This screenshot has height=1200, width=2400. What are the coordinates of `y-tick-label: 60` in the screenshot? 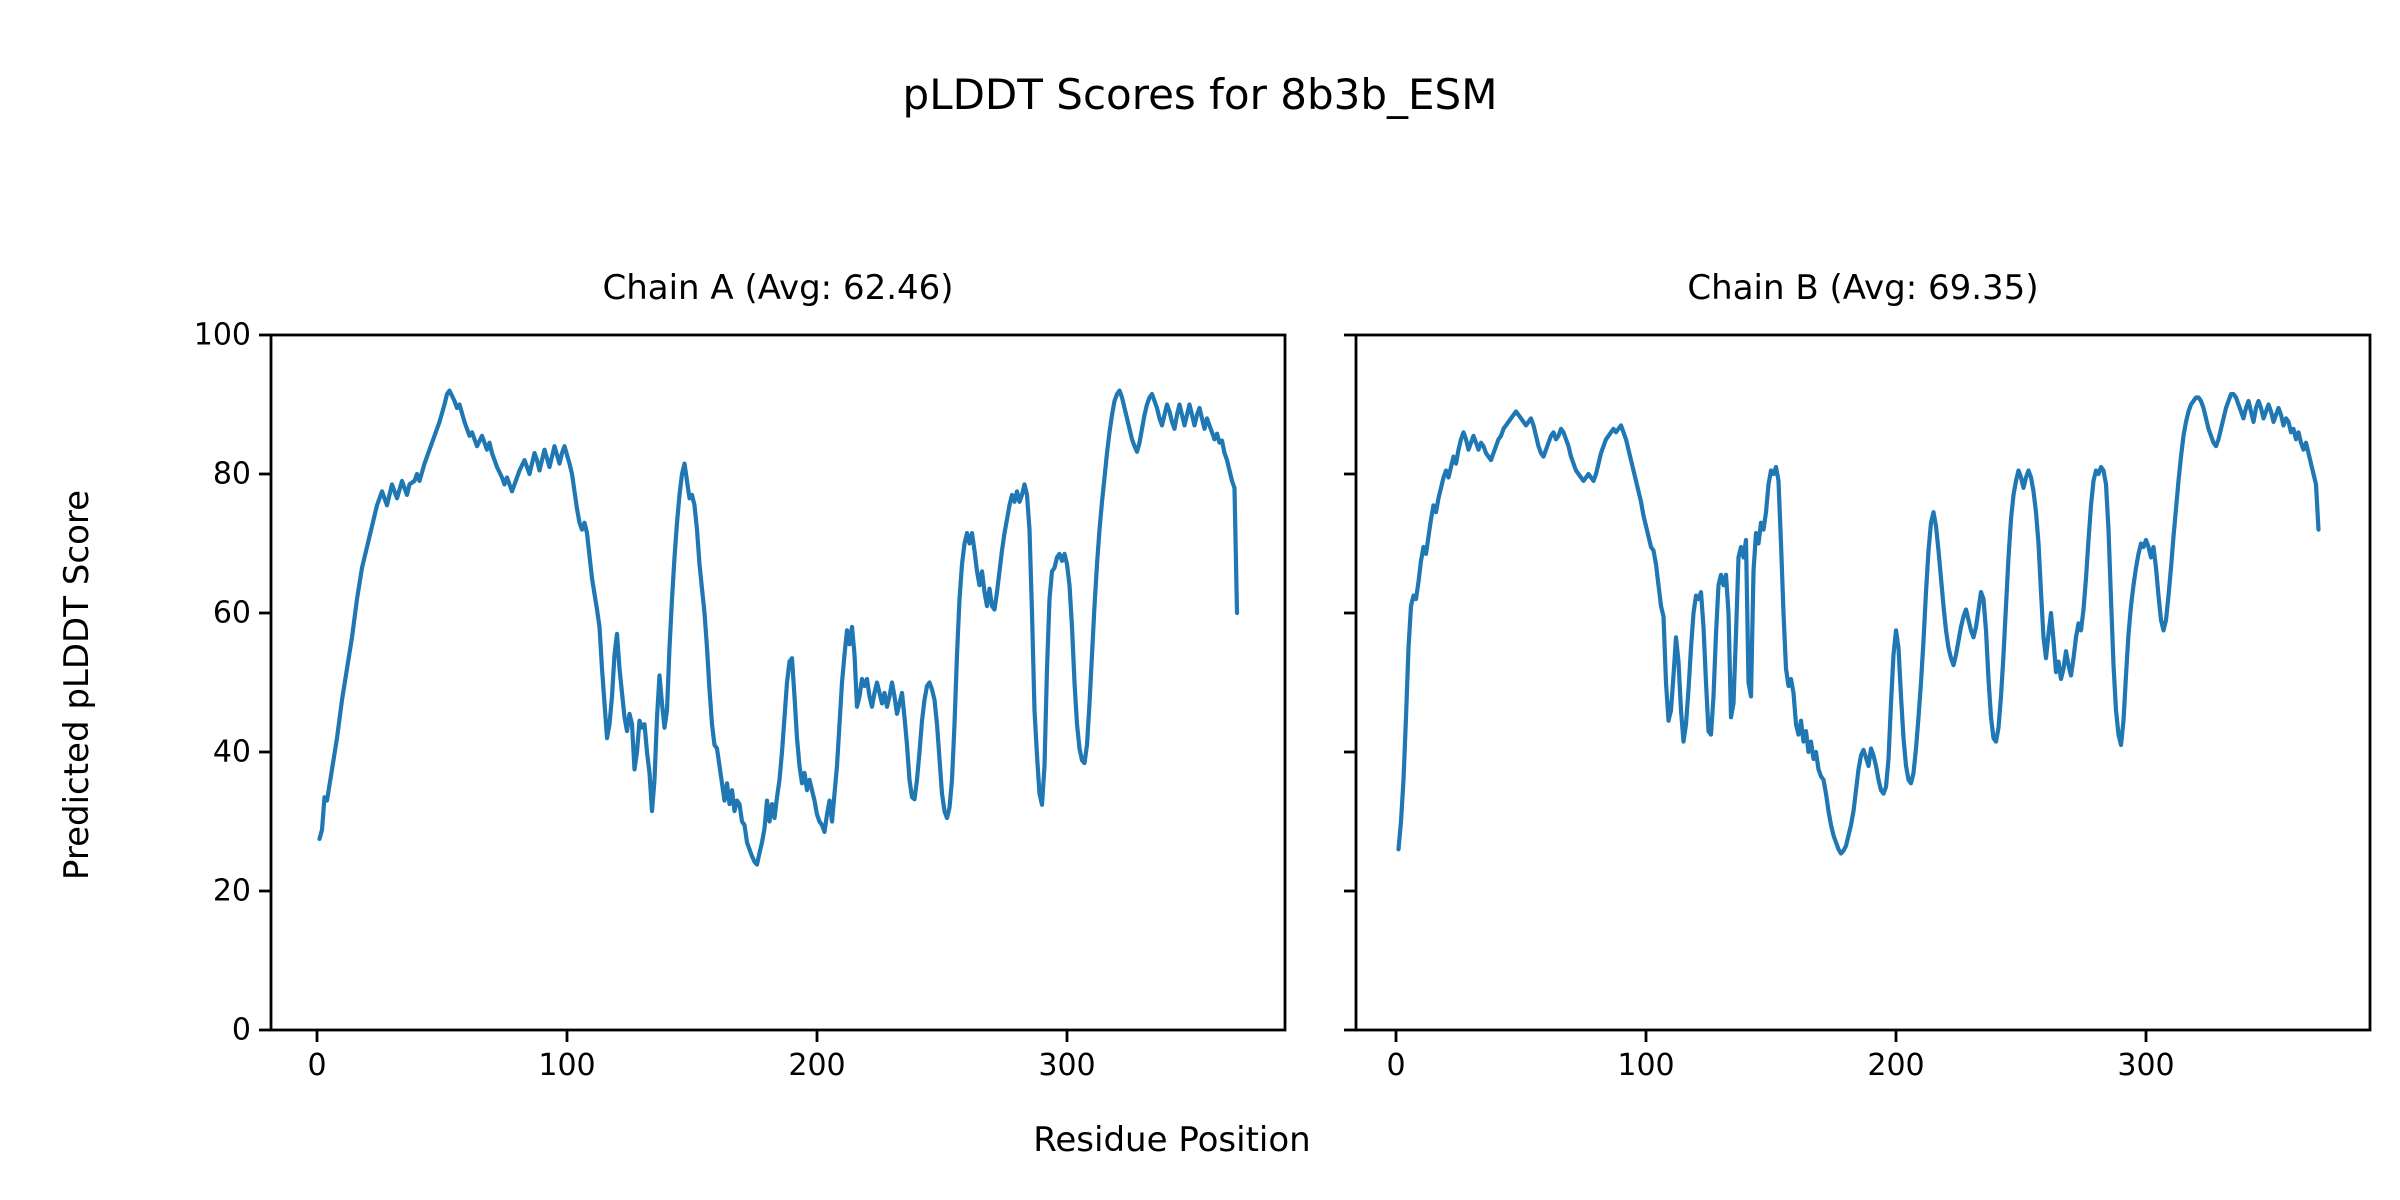 It's located at (231, 613).